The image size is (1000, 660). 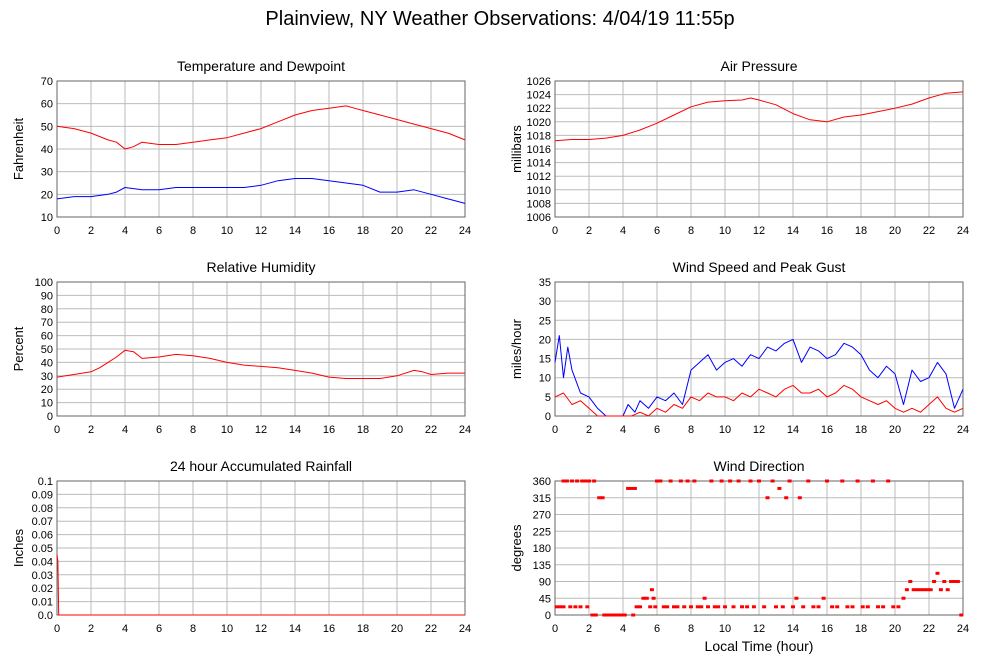 What do you see at coordinates (42, 576) in the screenshot?
I see `rain-ytick-label: 0.03` at bounding box center [42, 576].